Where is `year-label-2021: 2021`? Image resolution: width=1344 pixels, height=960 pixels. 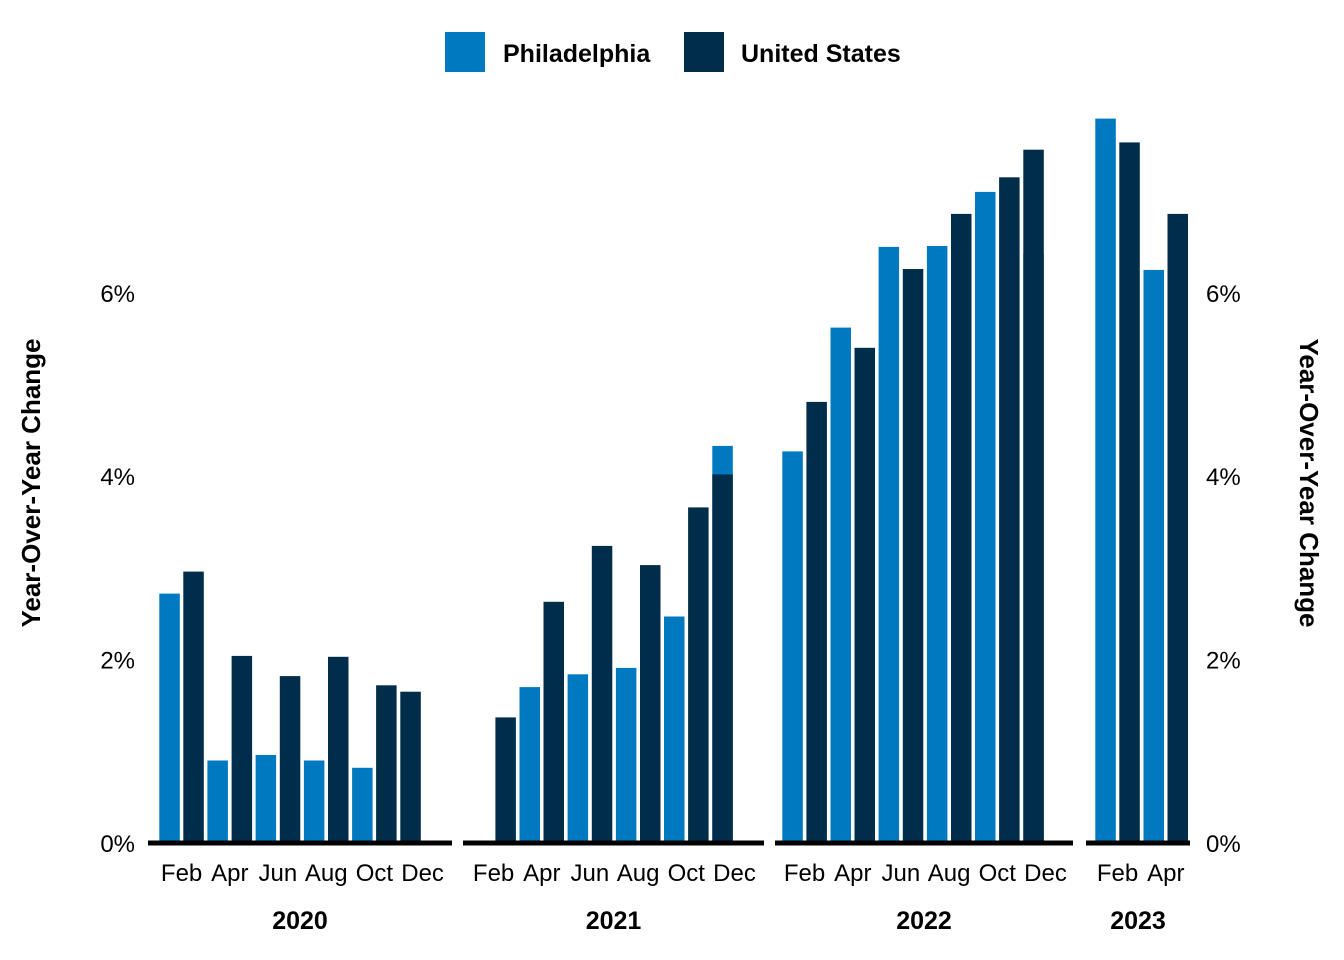
year-label-2021: 2021 is located at coordinates (614, 921).